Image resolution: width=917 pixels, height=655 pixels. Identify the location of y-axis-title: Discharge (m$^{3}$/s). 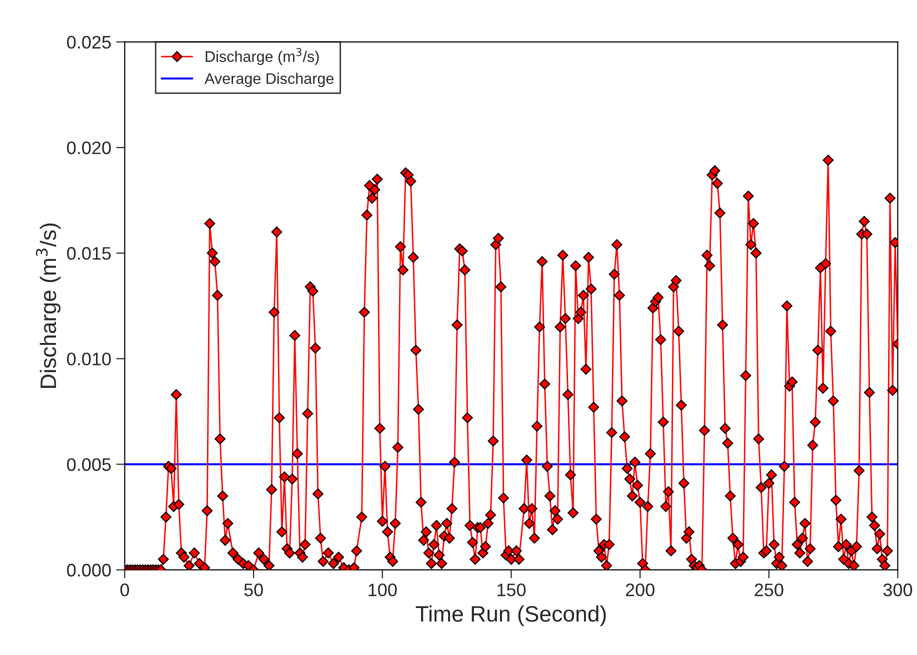
(48, 306).